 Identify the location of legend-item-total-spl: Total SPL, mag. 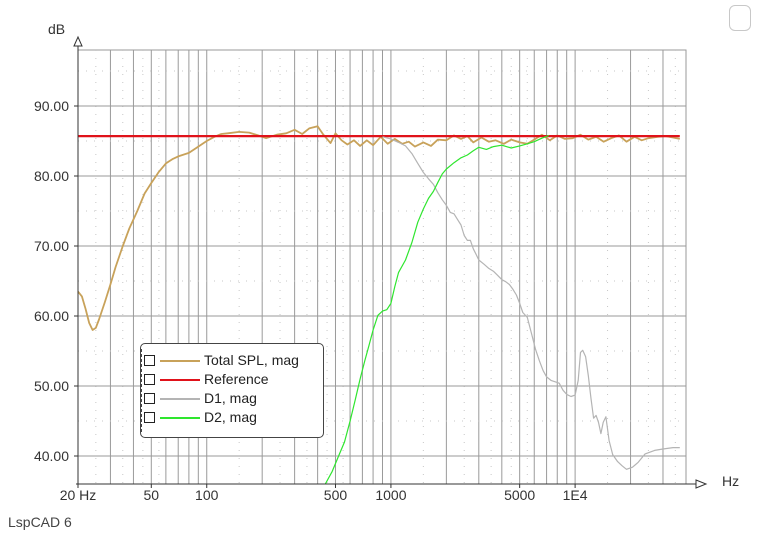
(233, 360).